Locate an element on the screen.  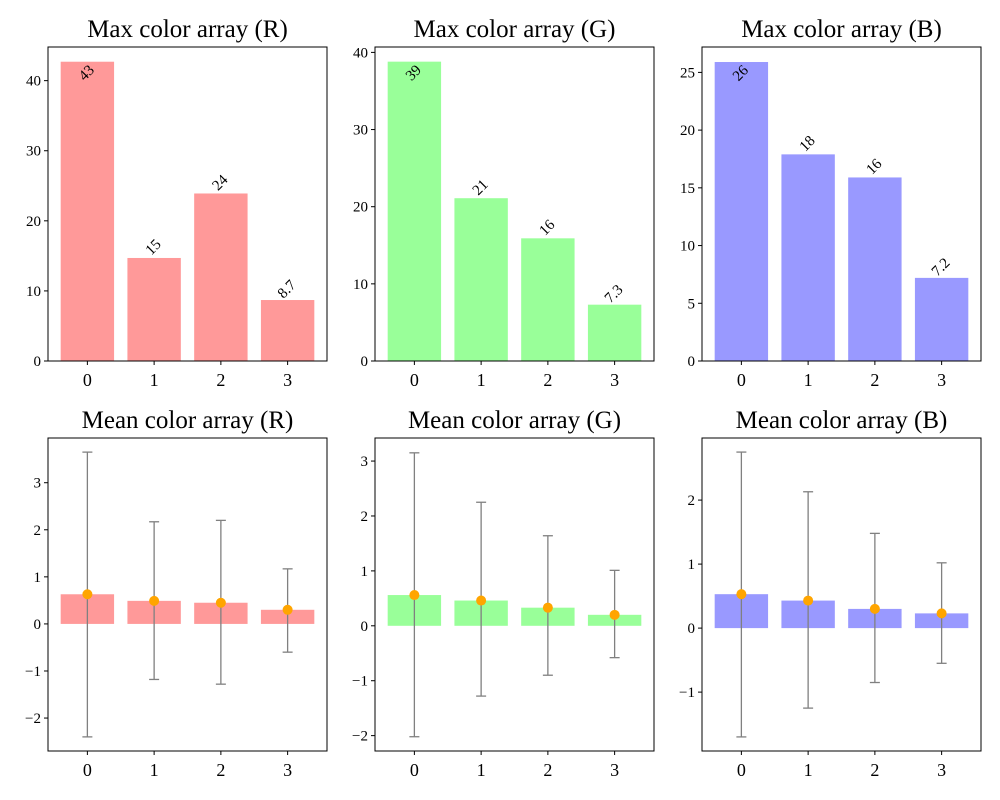
bar-label-3: 7.3 is located at coordinates (614, 294).